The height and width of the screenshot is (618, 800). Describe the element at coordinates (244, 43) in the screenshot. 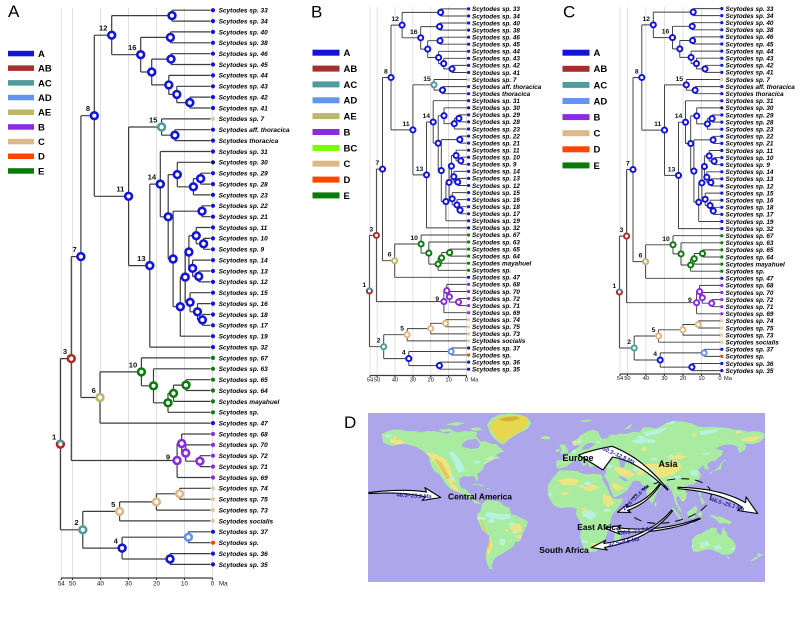

I see `svg-text: Scytodes sp. 38` at that location.